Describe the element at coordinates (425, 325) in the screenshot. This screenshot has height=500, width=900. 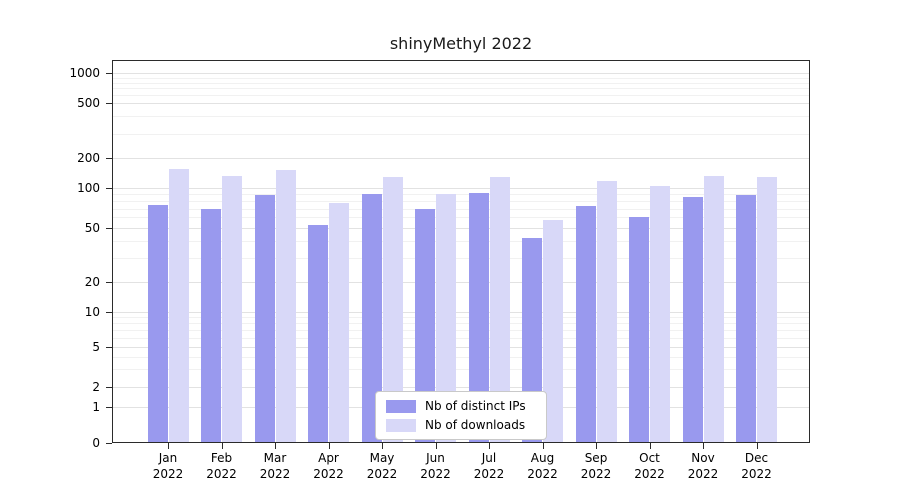
I see `bar-distinct-ips-jun` at that location.